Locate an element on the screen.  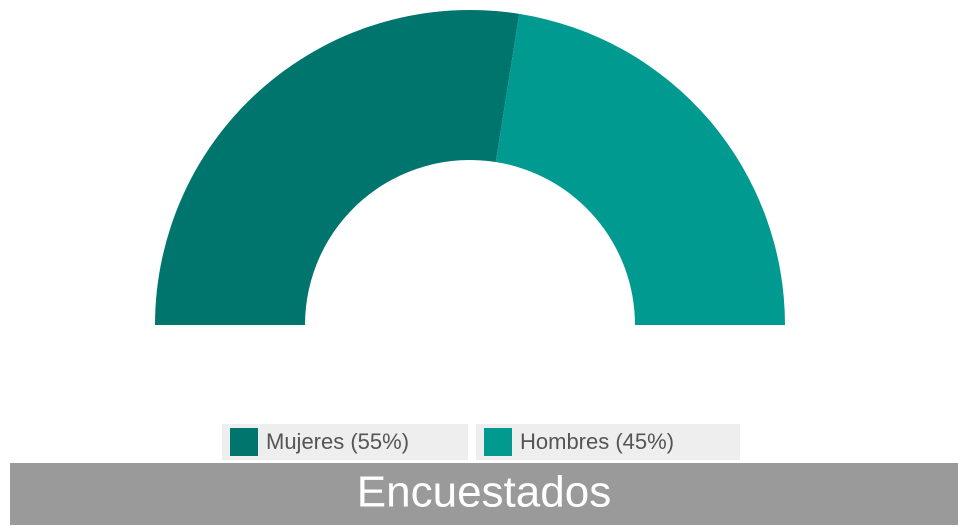
chart-title: Encuestados is located at coordinates (484, 492).